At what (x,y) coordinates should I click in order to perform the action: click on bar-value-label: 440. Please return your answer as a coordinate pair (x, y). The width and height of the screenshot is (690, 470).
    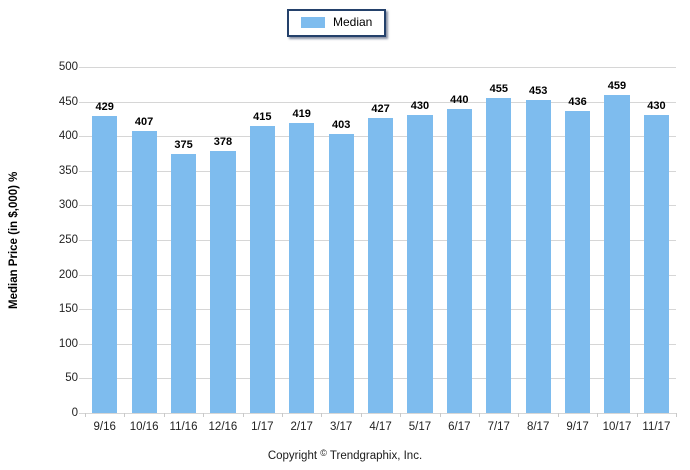
    Looking at the image, I should click on (459, 99).